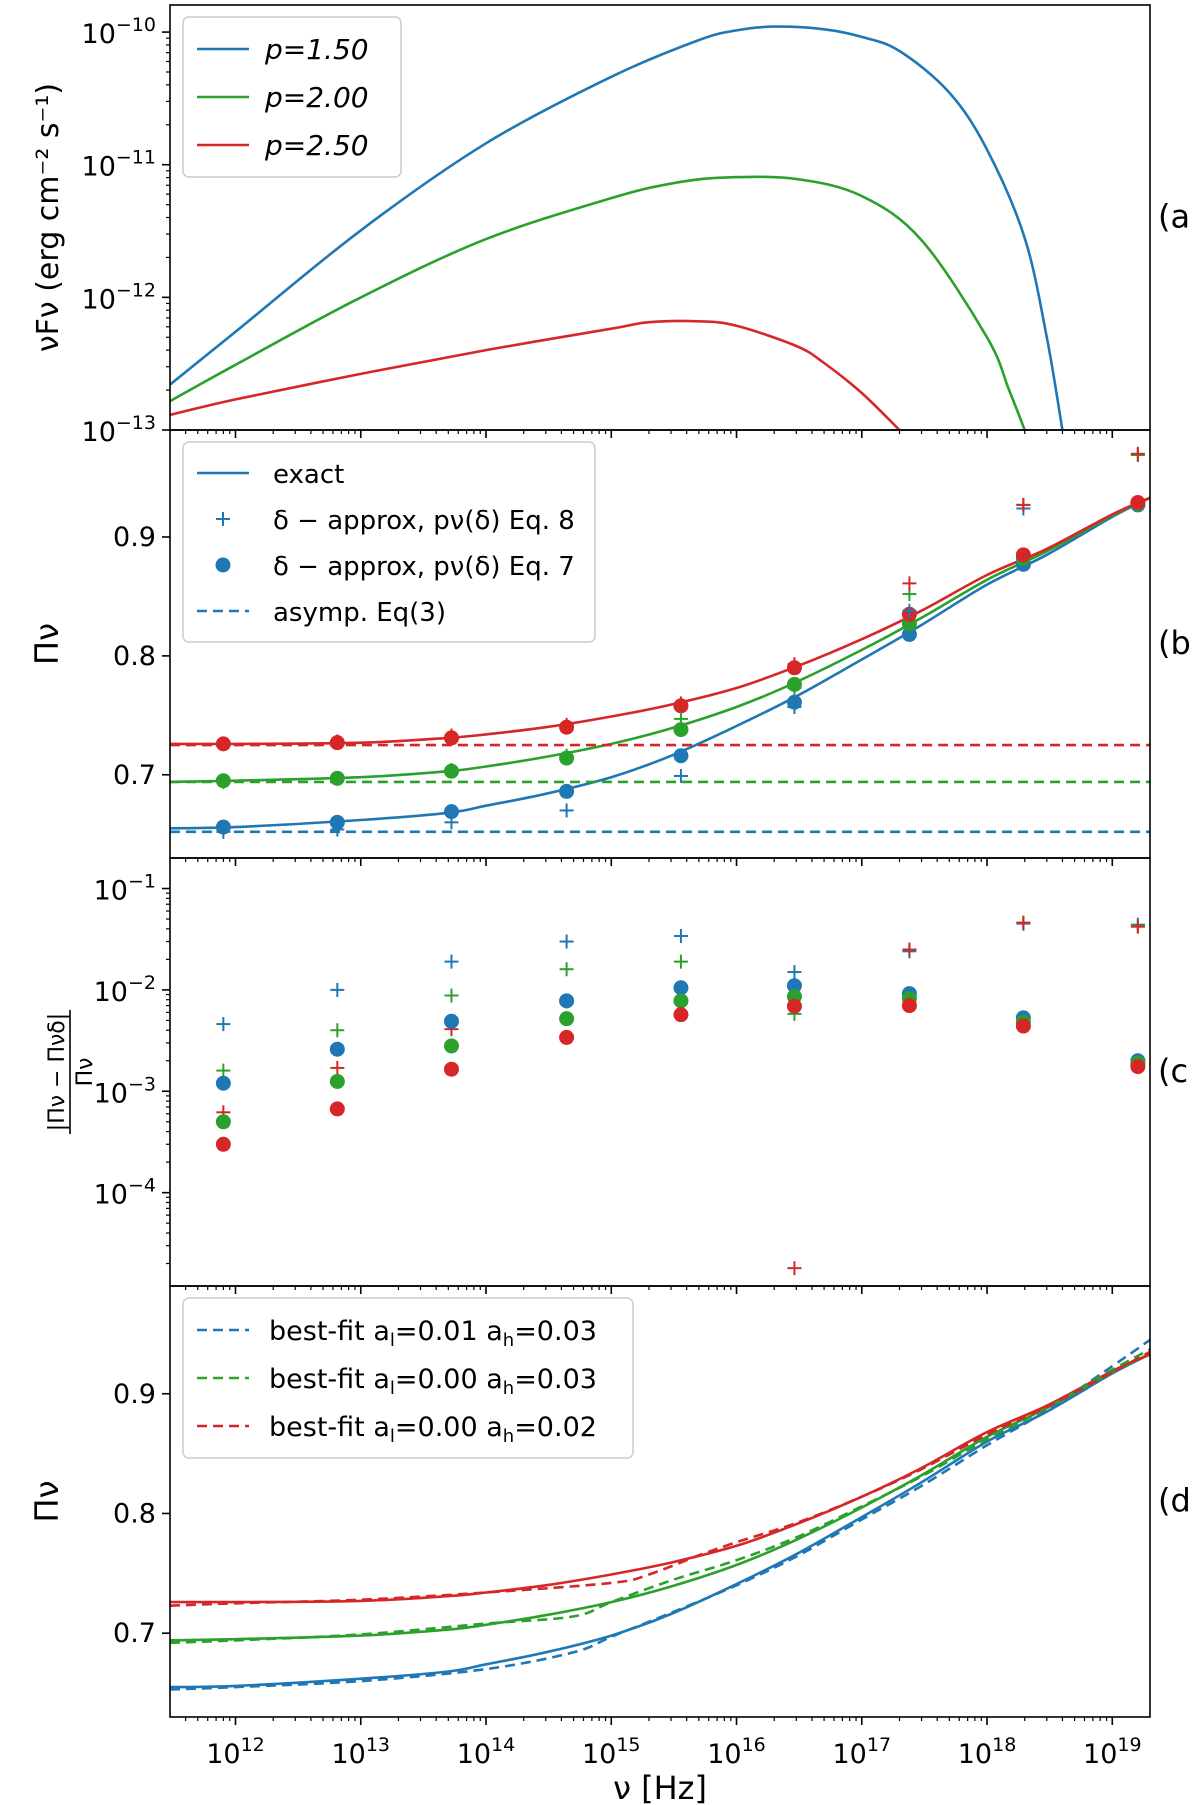 This screenshot has width=1200, height=1805. What do you see at coordinates (433, 1381) in the screenshot?
I see `legend-label: best-fit al=0.00 ah=0.03` at bounding box center [433, 1381].